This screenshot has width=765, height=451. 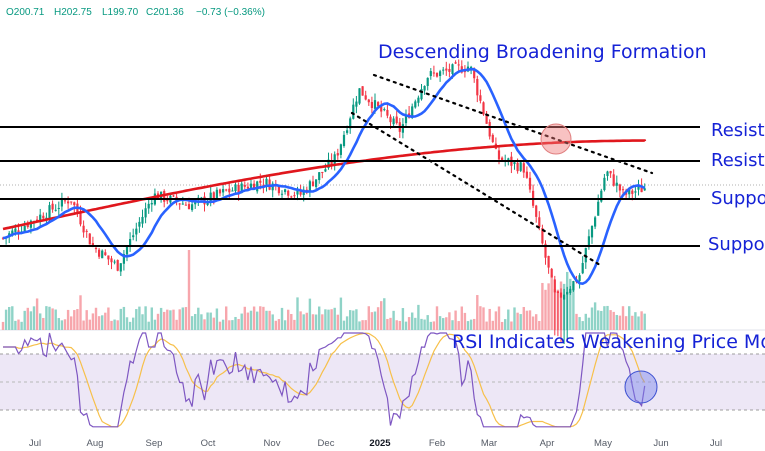 I want to click on x-tick-label: Aug, so click(x=95, y=443).